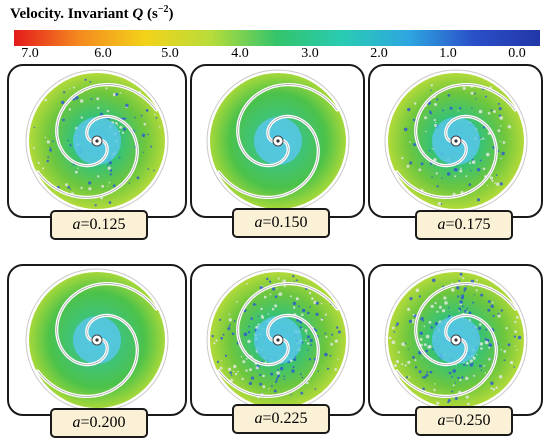 Image resolution: width=550 pixels, height=443 pixels. I want to click on legend-title-unit-close: ), so click(171, 14).